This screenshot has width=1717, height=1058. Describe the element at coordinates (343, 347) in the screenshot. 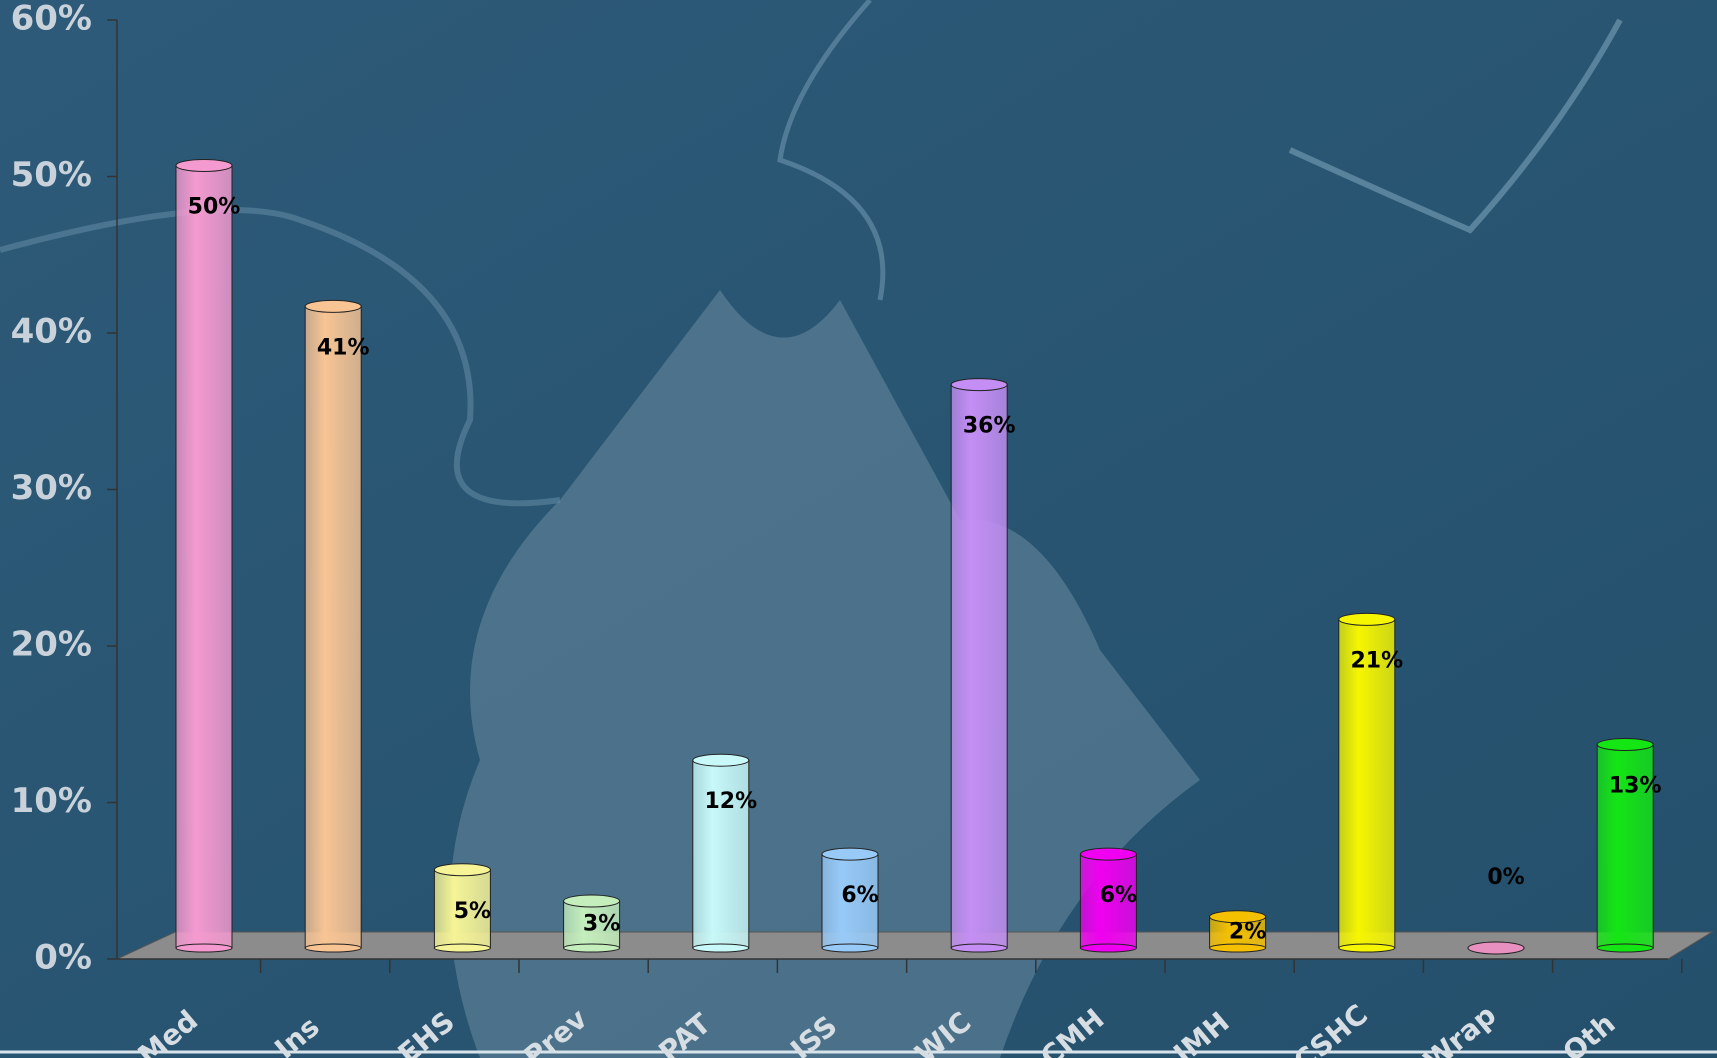

I see `data-label: 41%` at that location.